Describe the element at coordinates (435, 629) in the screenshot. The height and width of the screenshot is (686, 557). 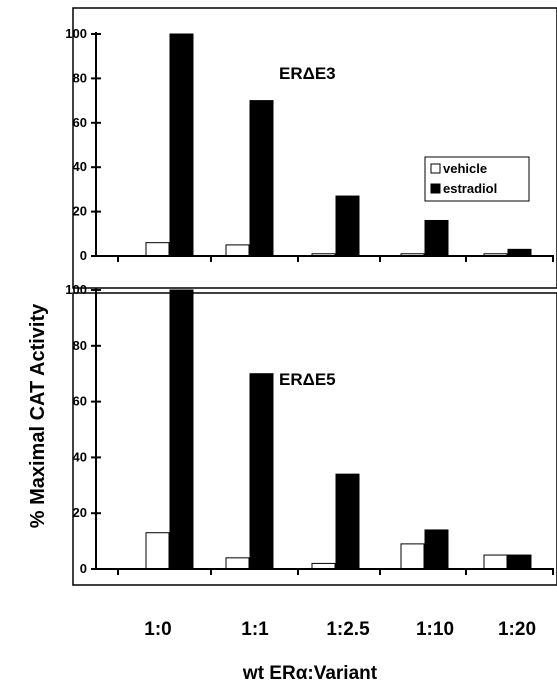
I see `x-tick-label: 1:10` at that location.